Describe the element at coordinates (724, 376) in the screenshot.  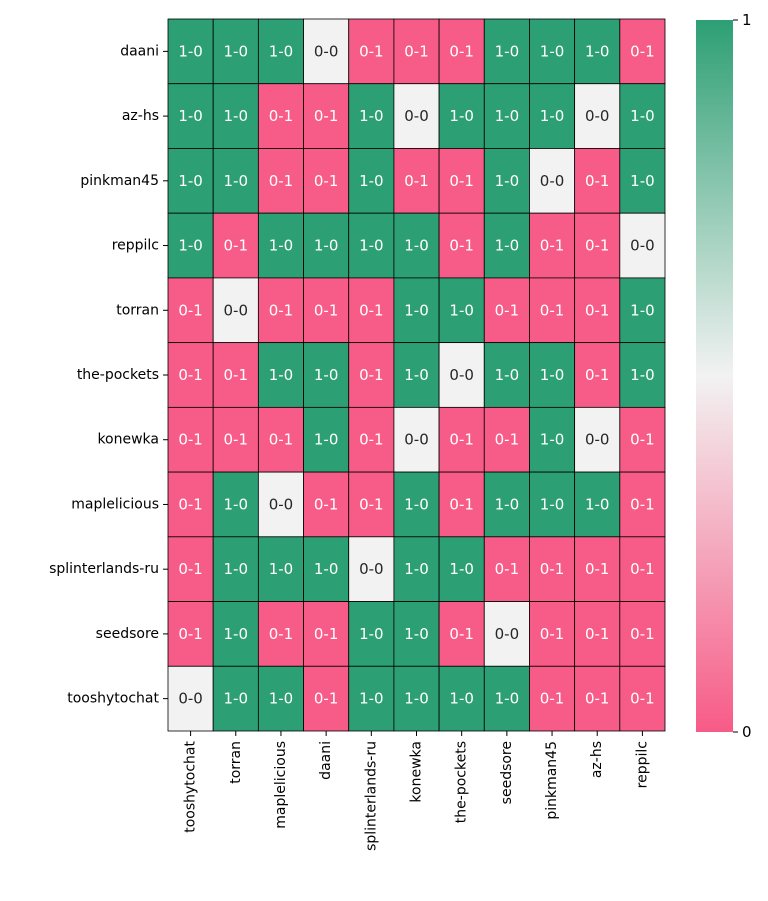
I see `colorbar: 1 0` at that location.